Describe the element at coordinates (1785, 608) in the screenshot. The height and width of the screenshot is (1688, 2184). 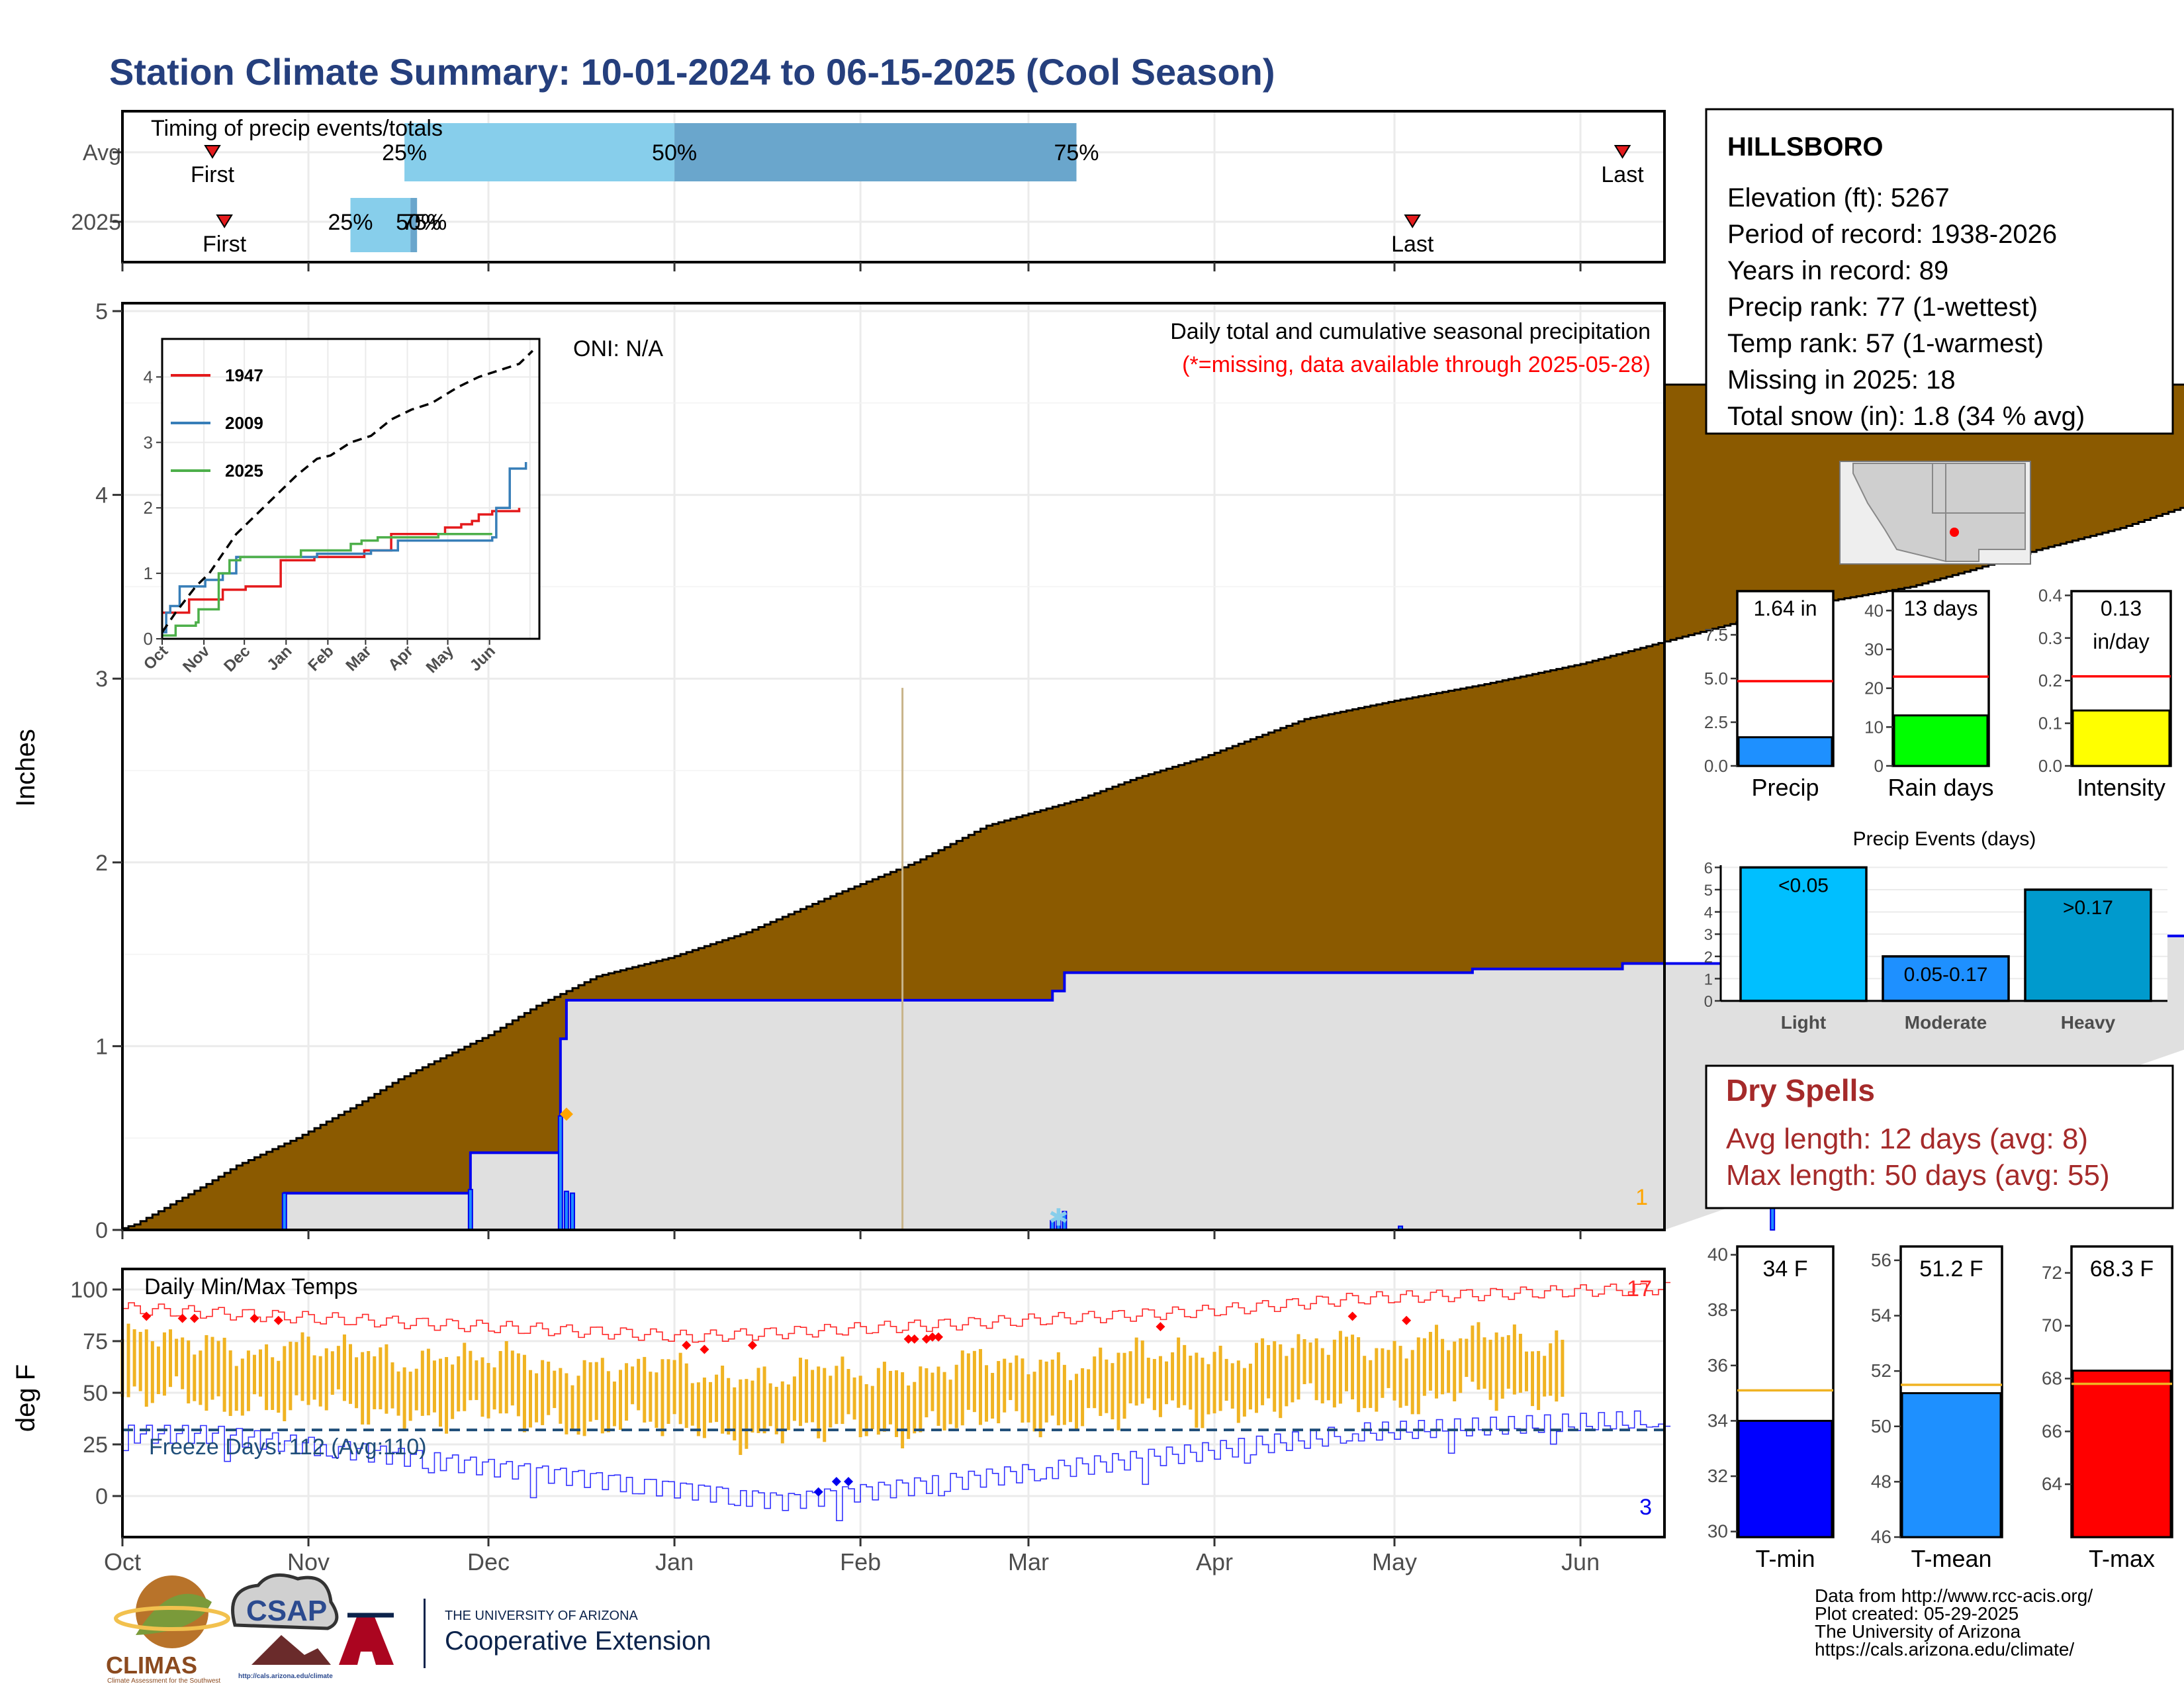
I see `mini-chart-value-text: 1.64 in` at that location.